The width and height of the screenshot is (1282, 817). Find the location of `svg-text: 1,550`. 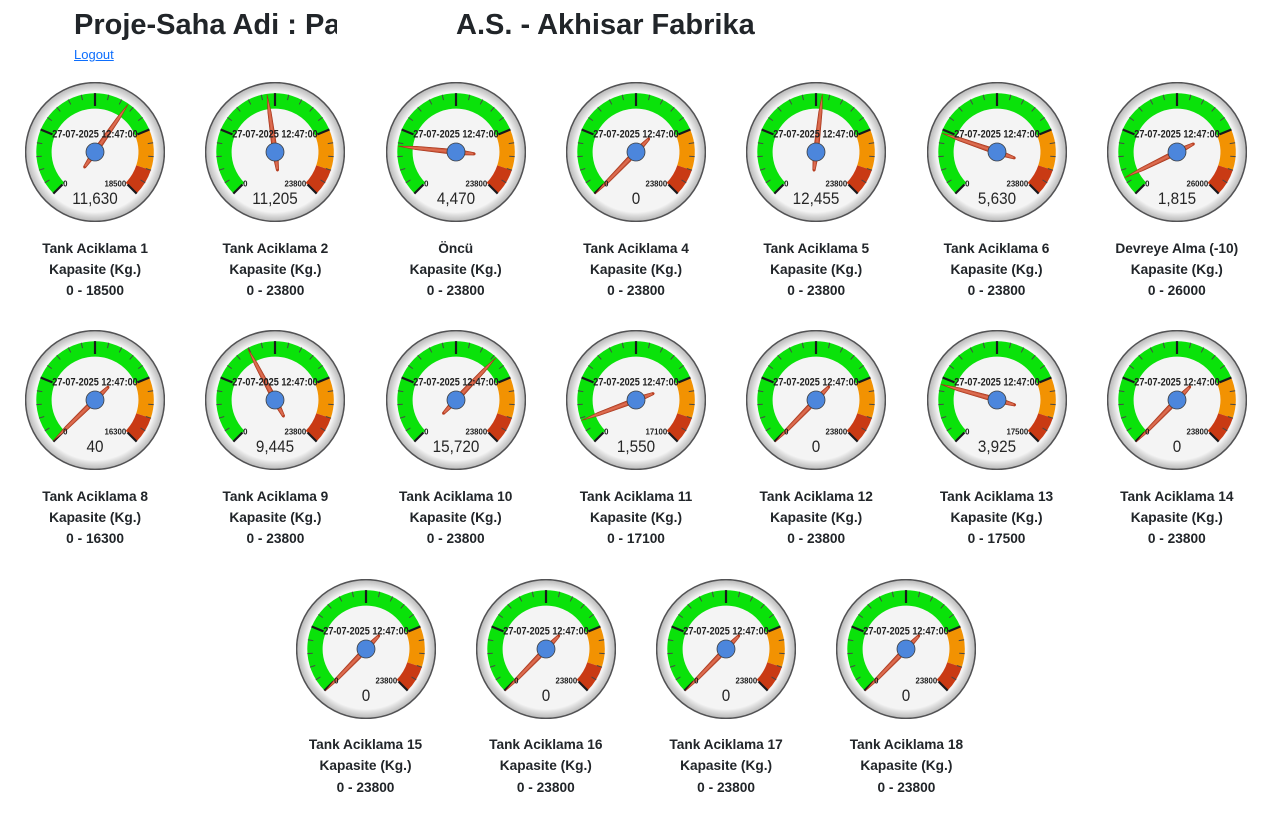

svg-text: 1,550 is located at coordinates (636, 448).